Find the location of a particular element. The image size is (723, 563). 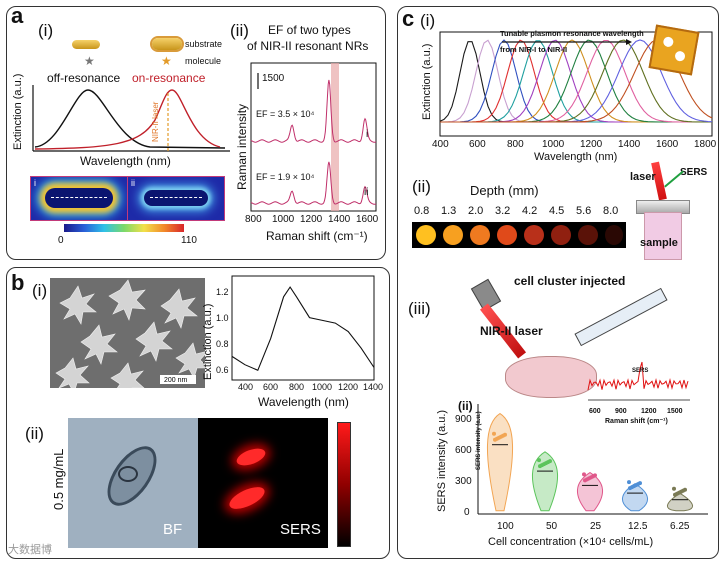

violin-xtick-100: 100 is located at coordinates (505, 526).